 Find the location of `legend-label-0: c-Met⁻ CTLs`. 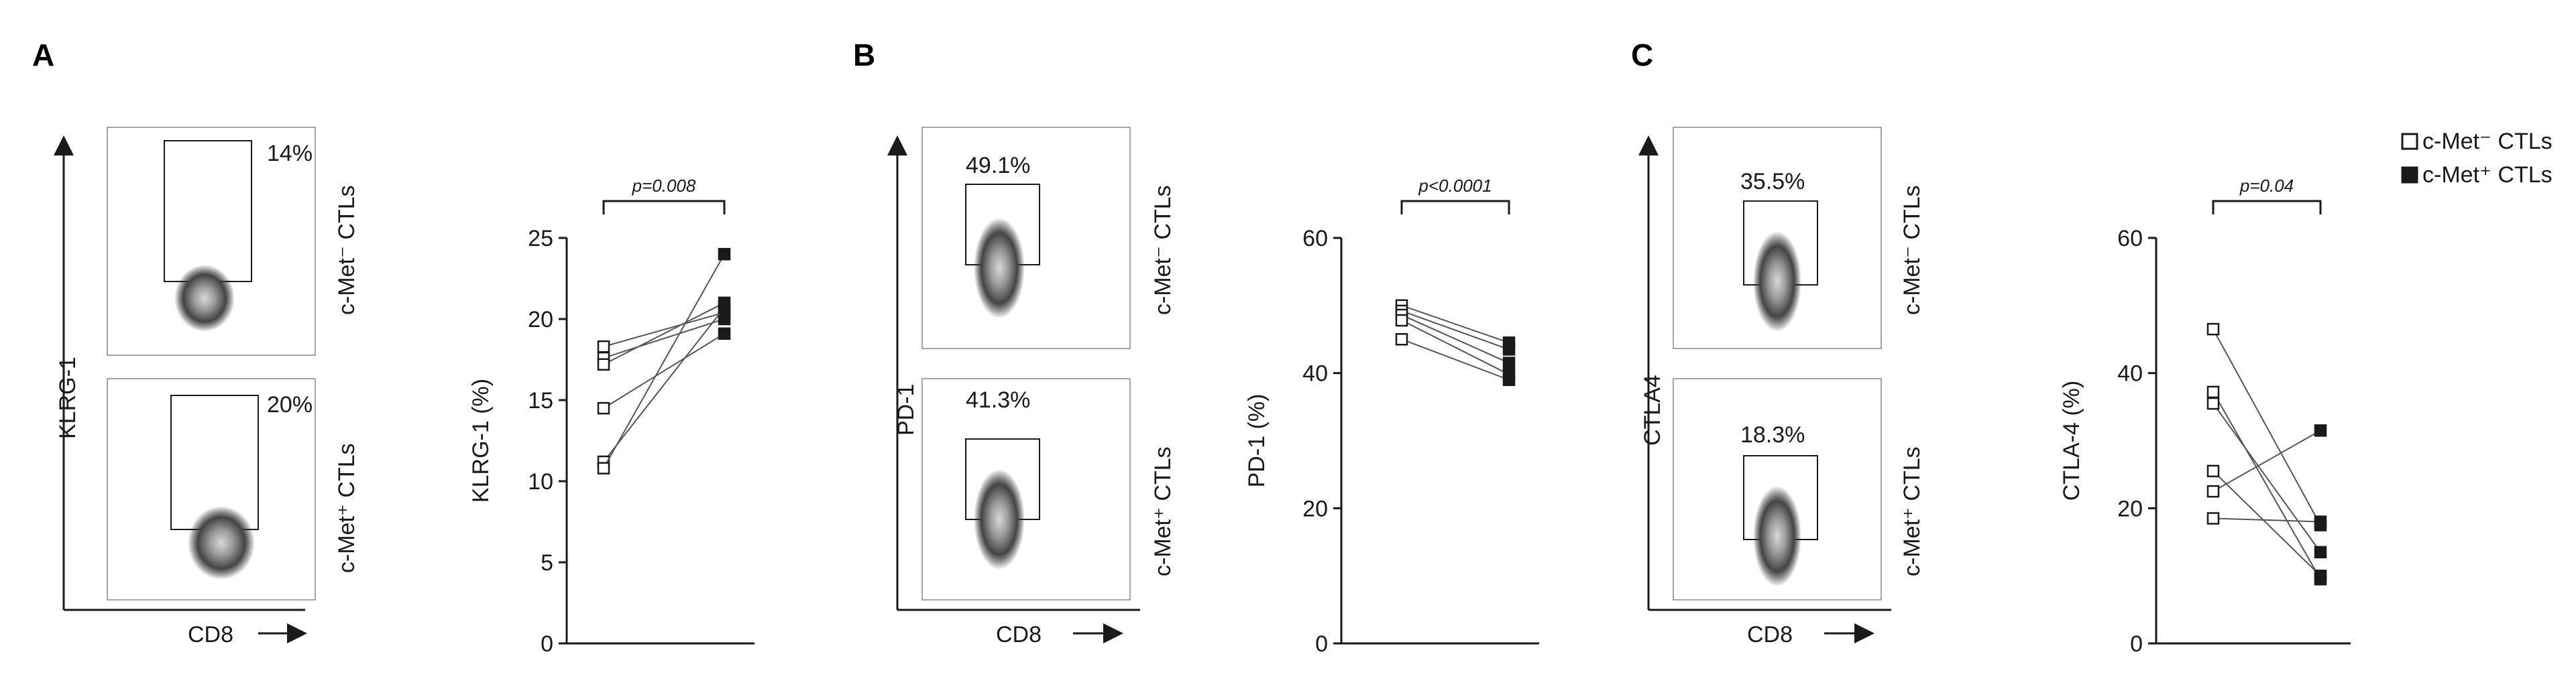

legend-label-0: c-Met⁻ CTLs is located at coordinates (2487, 141).